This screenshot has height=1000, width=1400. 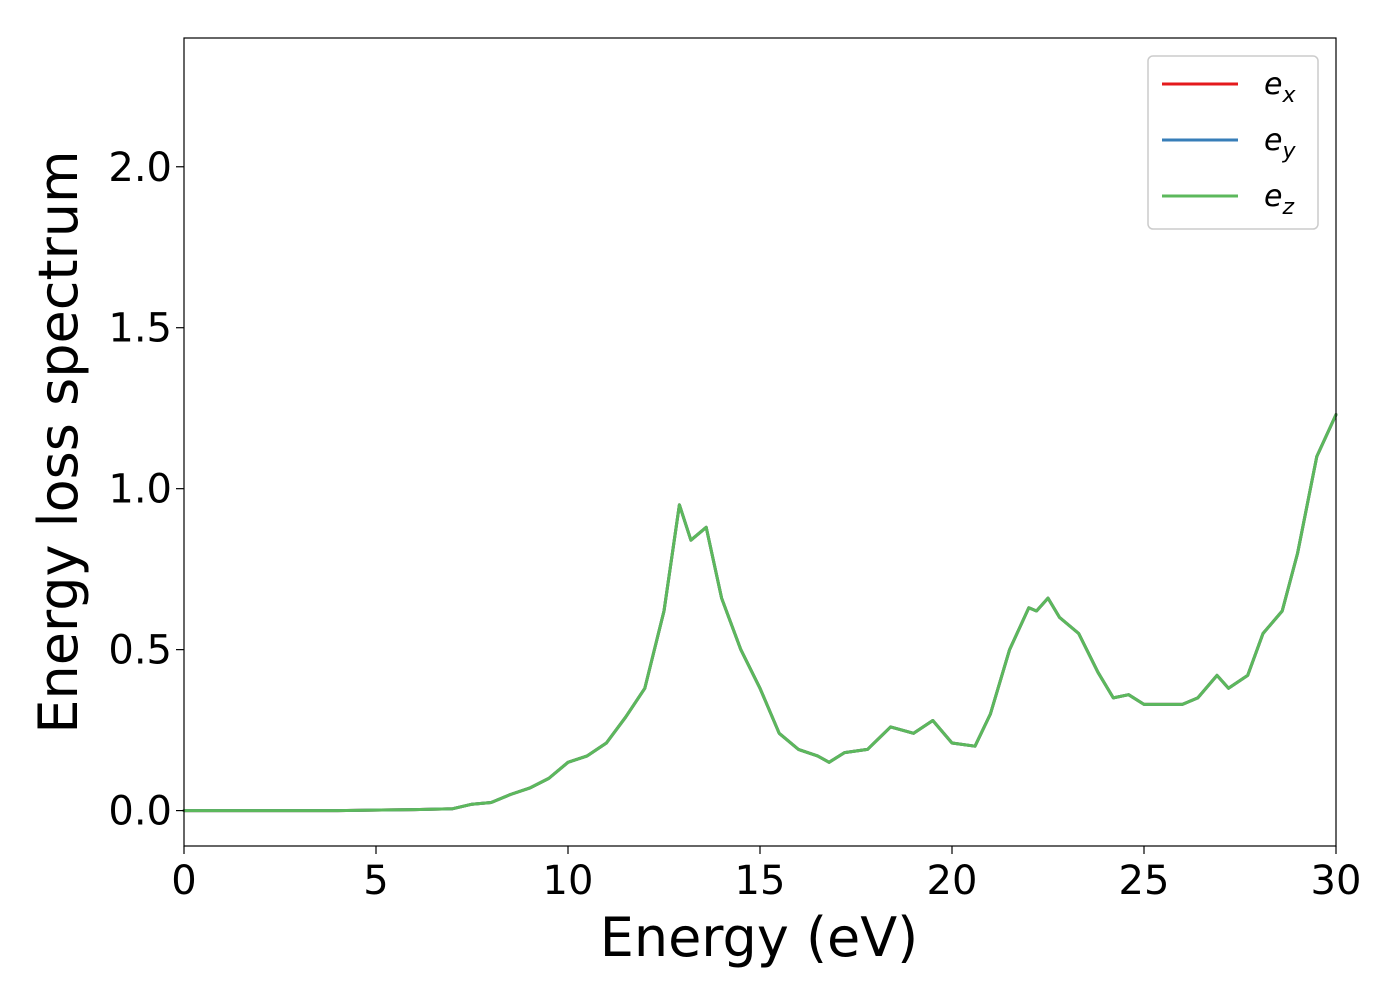 What do you see at coordinates (140, 168) in the screenshot?
I see `y-tick-label: 2.0` at bounding box center [140, 168].